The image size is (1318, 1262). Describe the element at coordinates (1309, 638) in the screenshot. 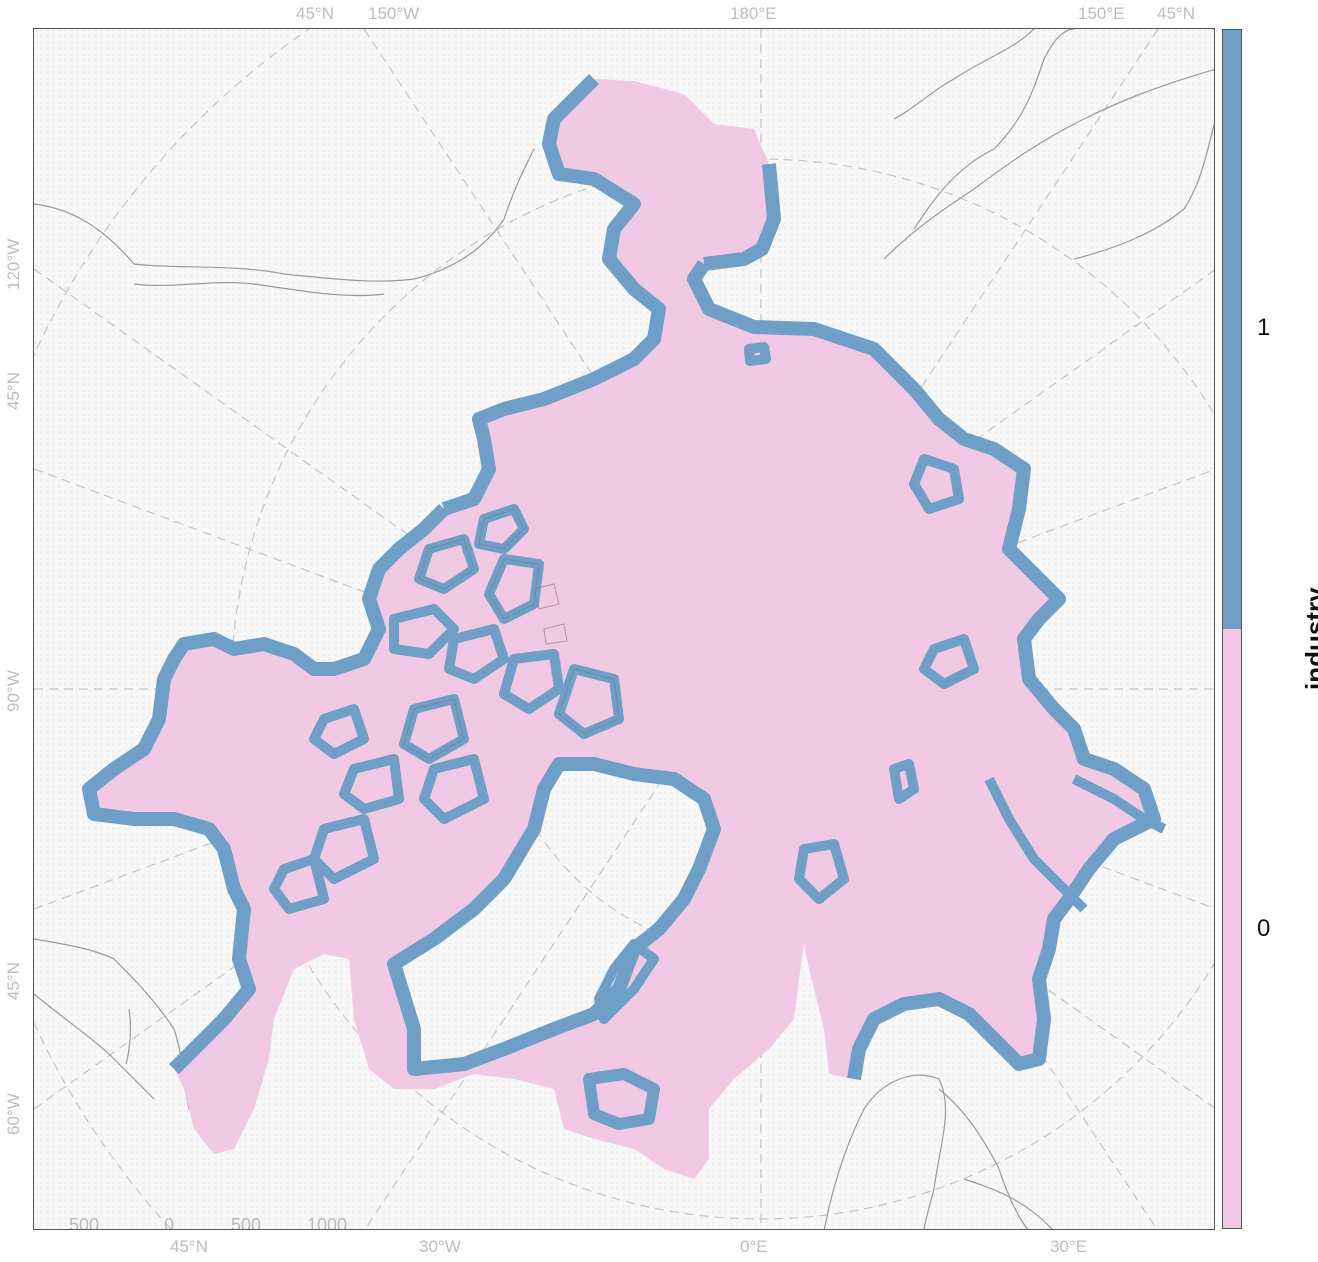

I see `legend-title: industry` at that location.